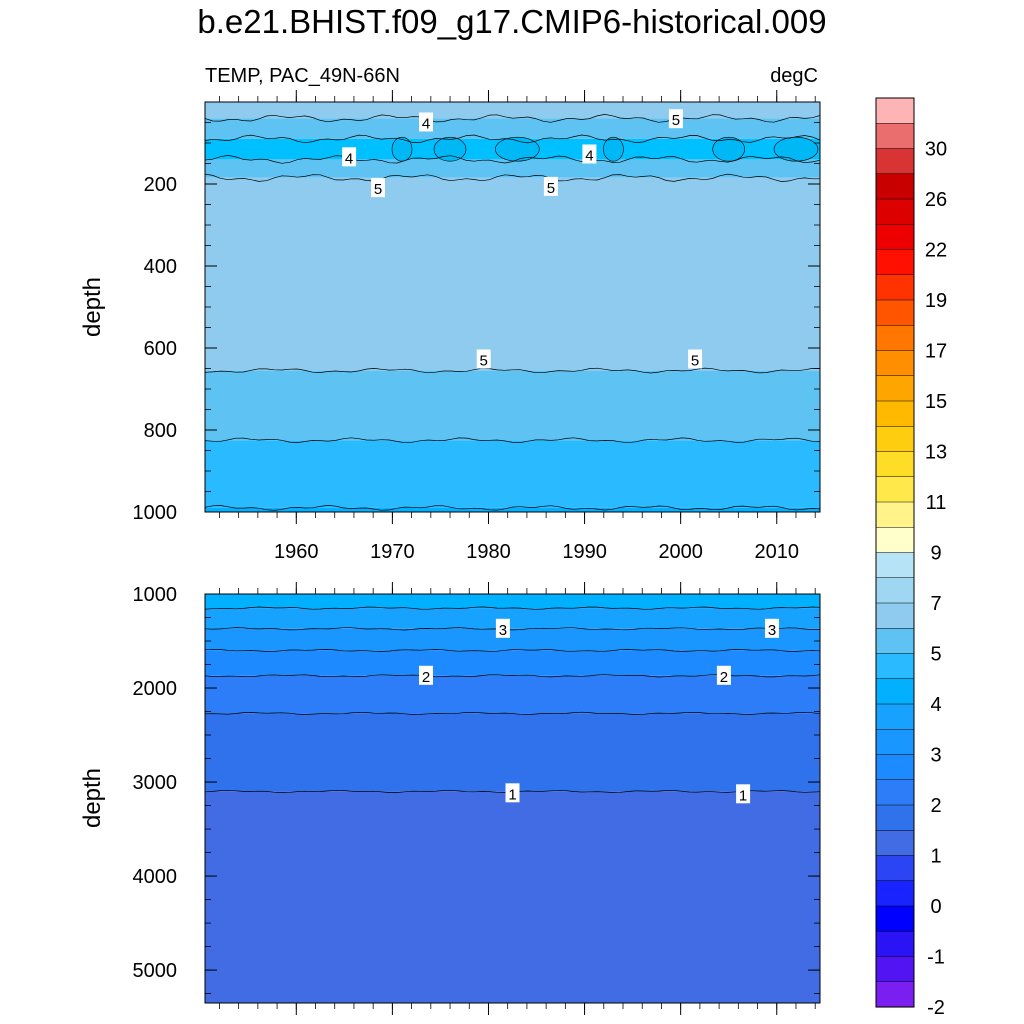  I want to click on colorbar-frame, so click(895, 552).